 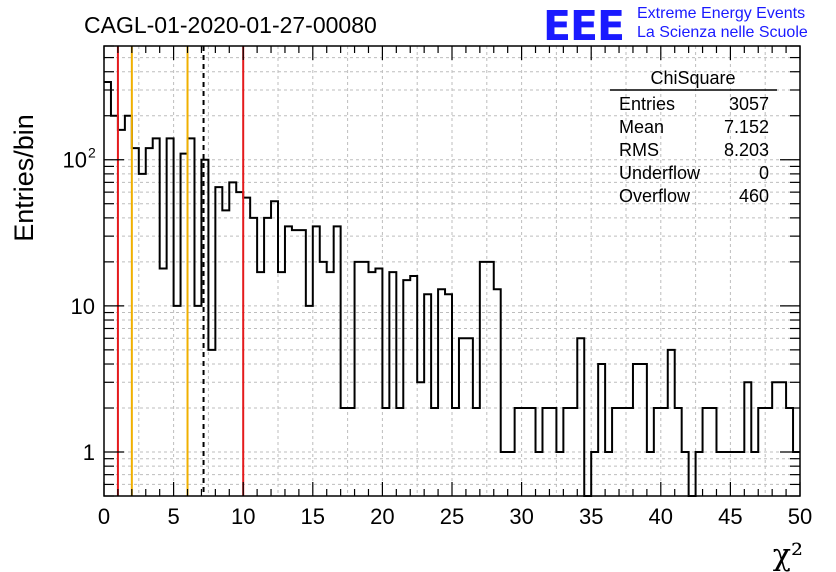 I want to click on stats-row-value: 460, so click(x=754, y=196).